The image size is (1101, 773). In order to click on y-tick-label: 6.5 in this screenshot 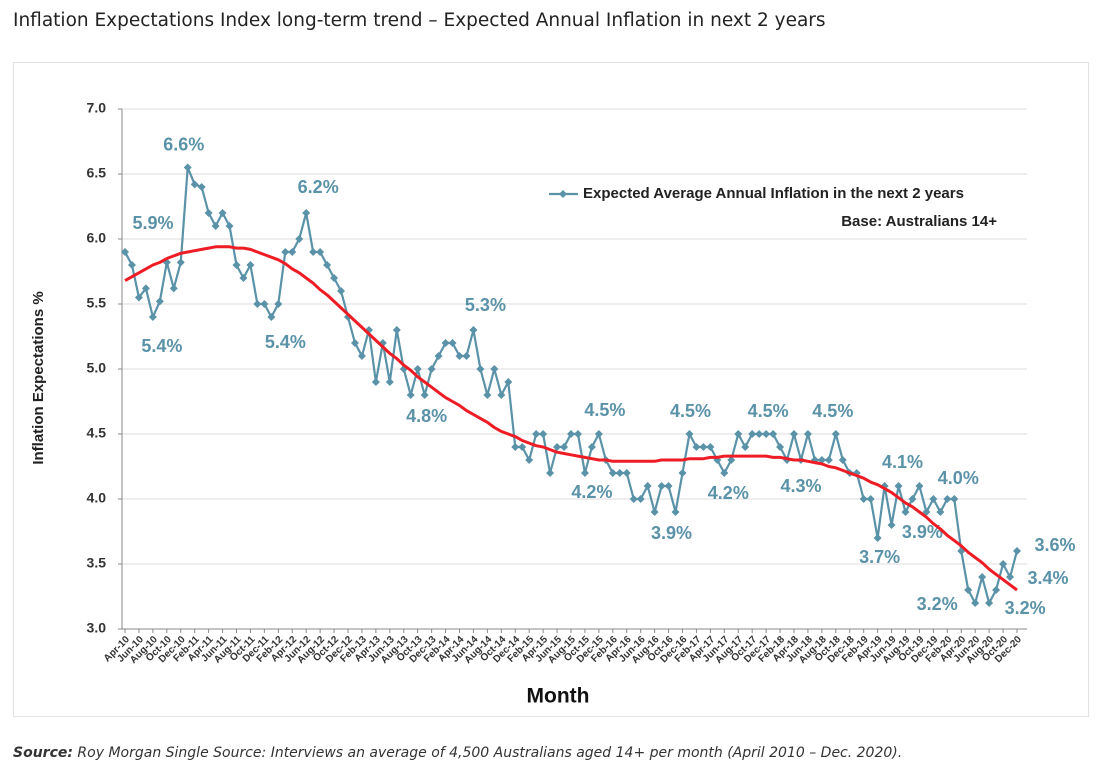, I will do `click(97, 173)`.